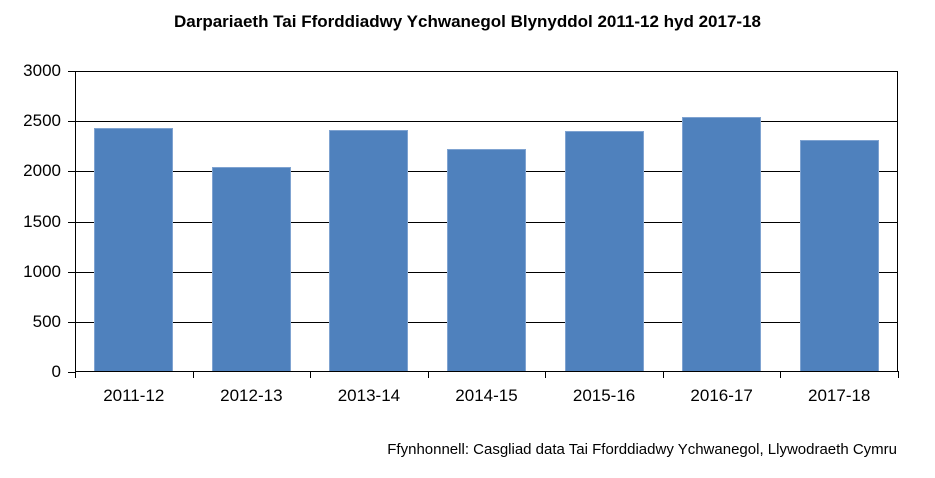 The width and height of the screenshot is (935, 478). Describe the element at coordinates (134, 395) in the screenshot. I see `x-tick-label: 2011-12` at that location.